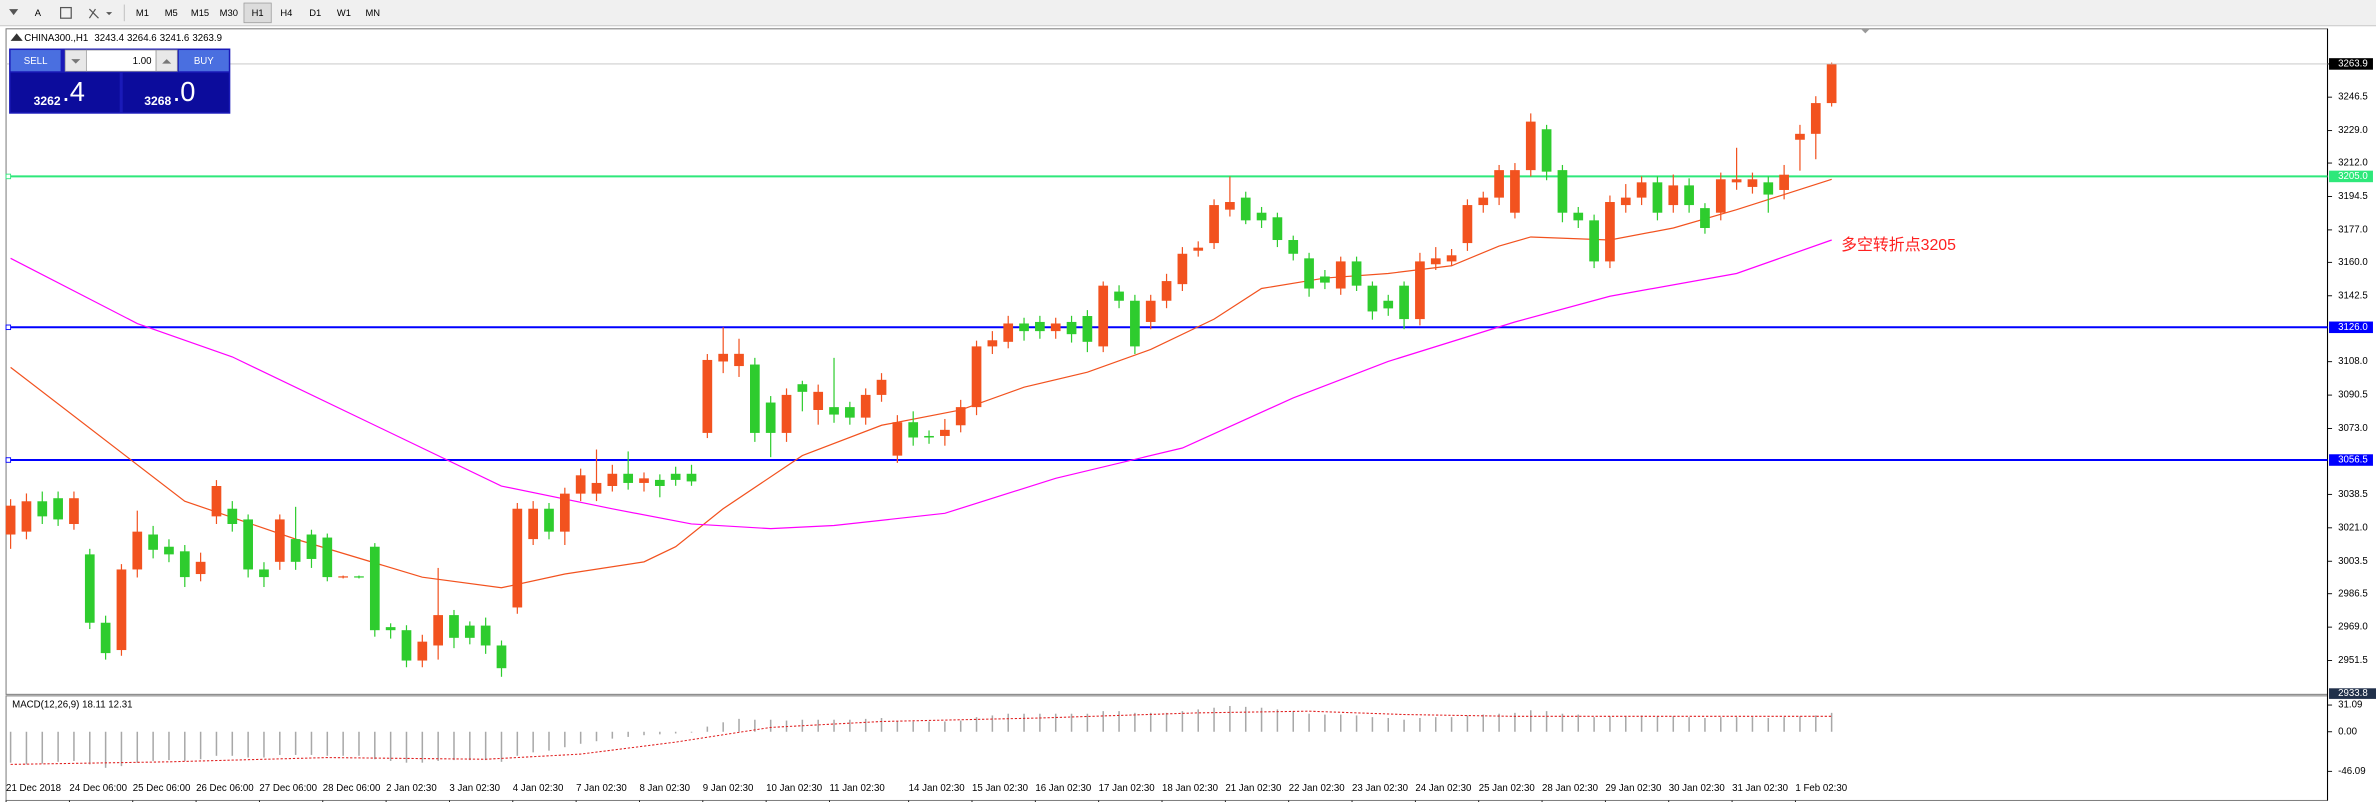 Image resolution: width=2376 pixels, height=802 pixels. Describe the element at coordinates (1253, 788) in the screenshot. I see `x-tick-label: 21 Jan 02:30` at that location.